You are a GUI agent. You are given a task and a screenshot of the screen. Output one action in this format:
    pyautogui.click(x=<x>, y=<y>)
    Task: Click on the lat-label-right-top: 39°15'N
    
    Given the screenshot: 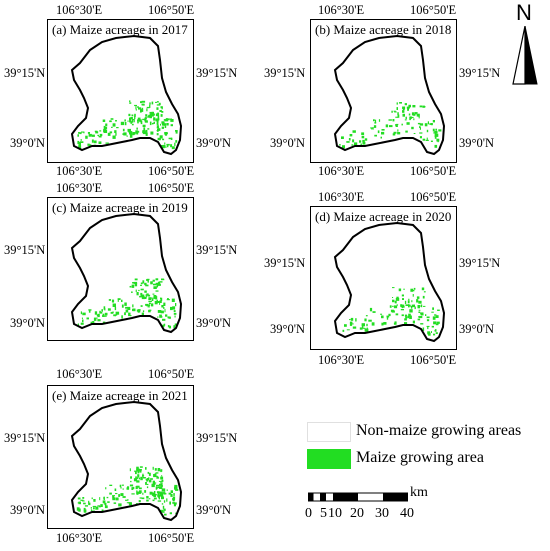 What is the action you would take?
    pyautogui.click(x=480, y=73)
    